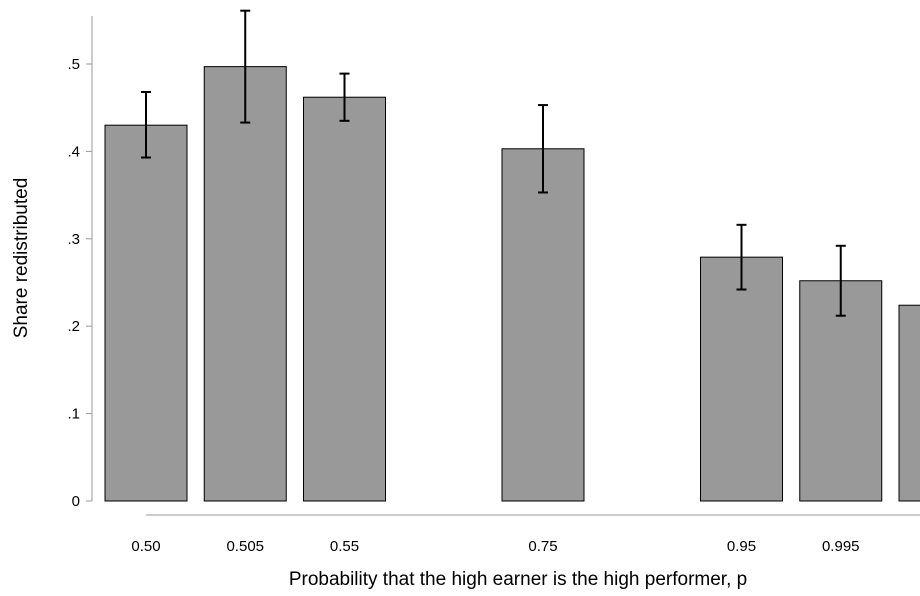 This screenshot has height=596, width=920. Describe the element at coordinates (73, 151) in the screenshot. I see `y-tick-label: .4` at that location.